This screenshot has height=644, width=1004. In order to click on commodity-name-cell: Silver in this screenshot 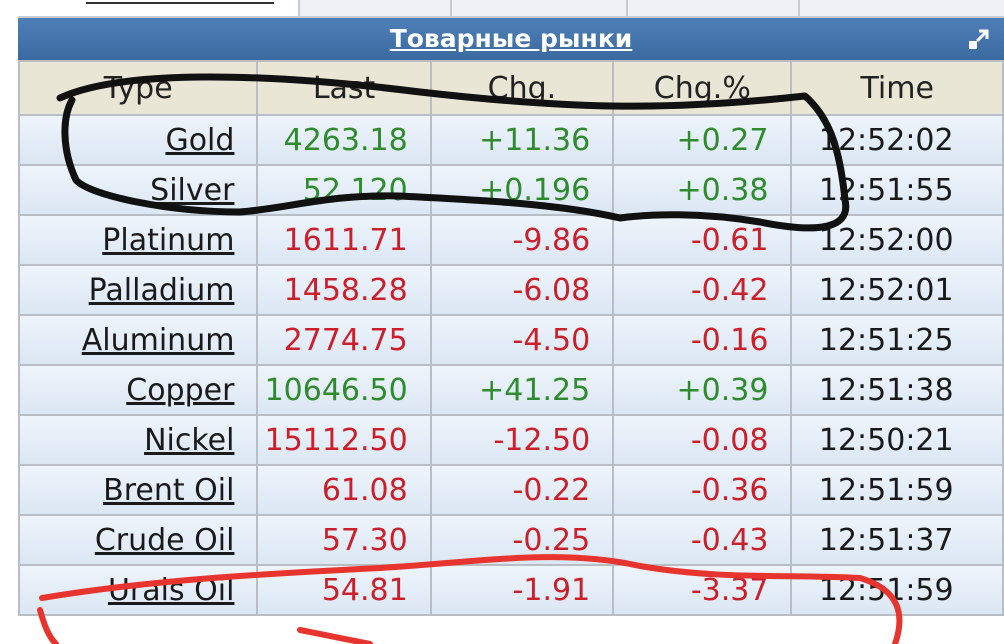, I will do `click(138, 190)`.